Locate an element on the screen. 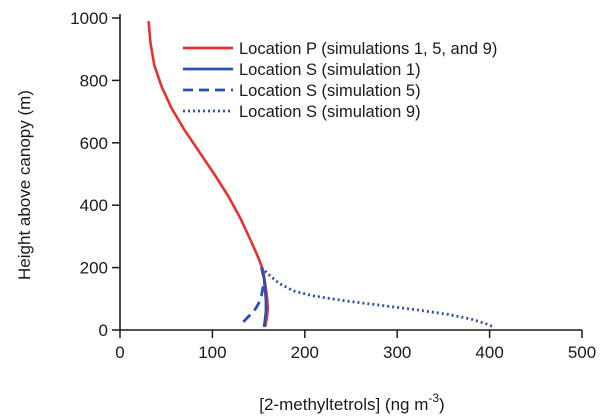 The height and width of the screenshot is (420, 603). y-tick-label: 0 is located at coordinates (103, 330).